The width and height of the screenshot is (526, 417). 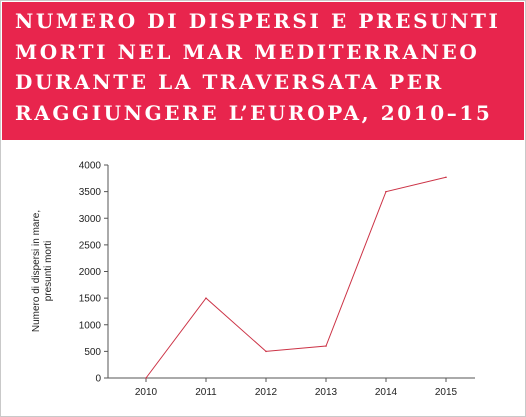 What do you see at coordinates (90, 245) in the screenshot?
I see `y-tick-label: 2500` at bounding box center [90, 245].